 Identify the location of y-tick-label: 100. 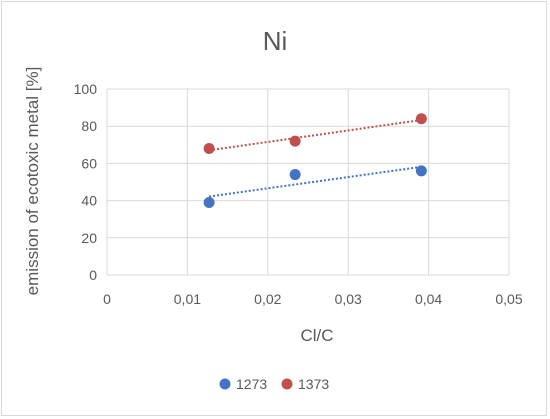
(86, 89).